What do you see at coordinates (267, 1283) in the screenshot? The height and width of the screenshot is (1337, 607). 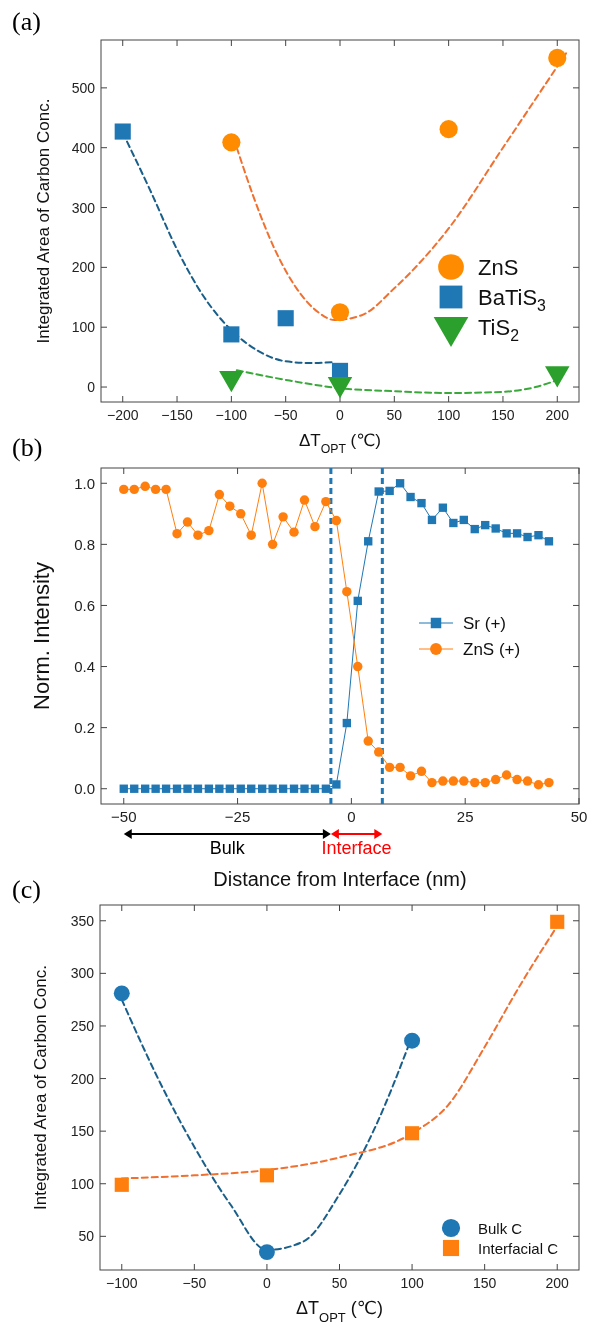 I see `x-tick-label: 0` at bounding box center [267, 1283].